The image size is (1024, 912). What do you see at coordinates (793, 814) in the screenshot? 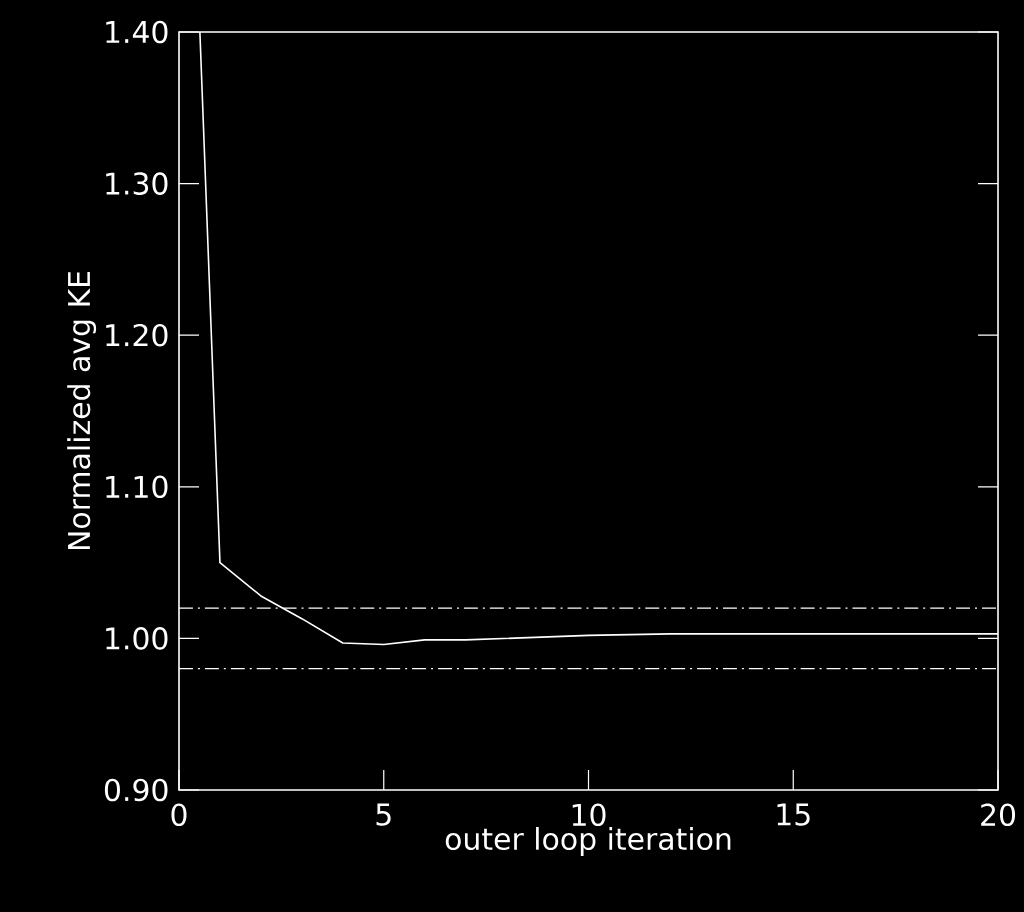
I see `x-tick-label: 15` at bounding box center [793, 814].